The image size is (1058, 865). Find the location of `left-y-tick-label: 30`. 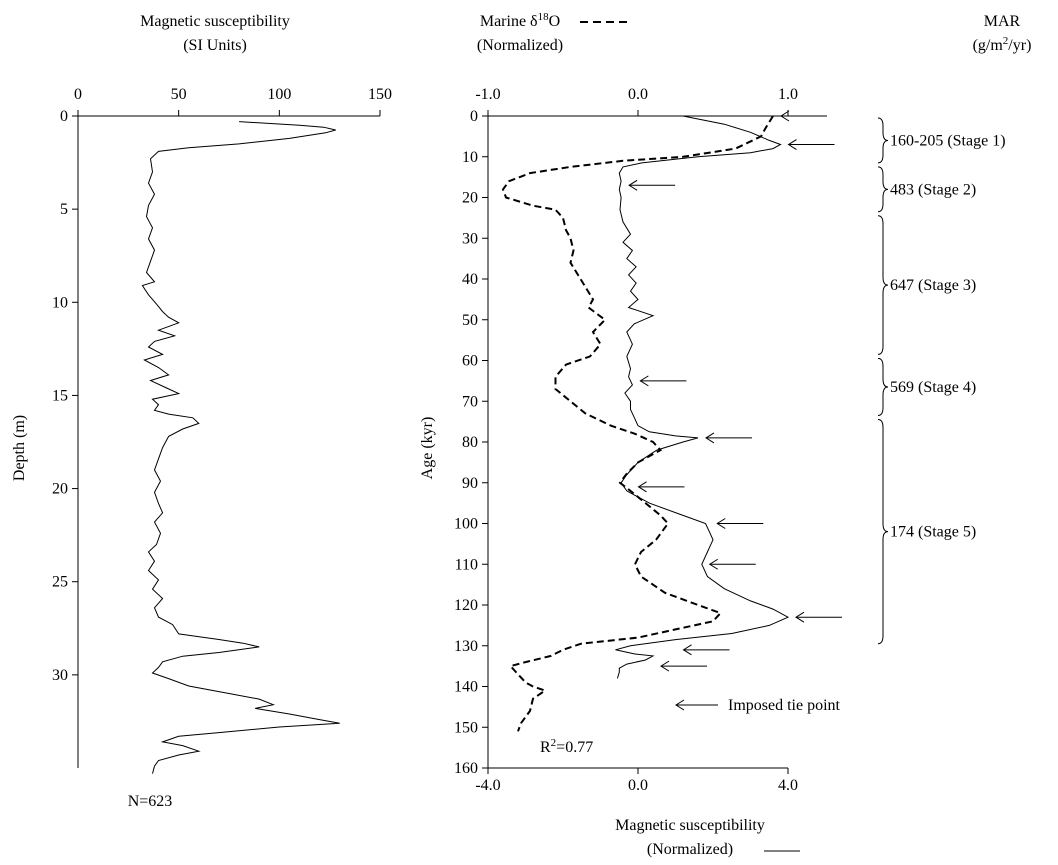

left-y-tick-label: 30 is located at coordinates (60, 675).